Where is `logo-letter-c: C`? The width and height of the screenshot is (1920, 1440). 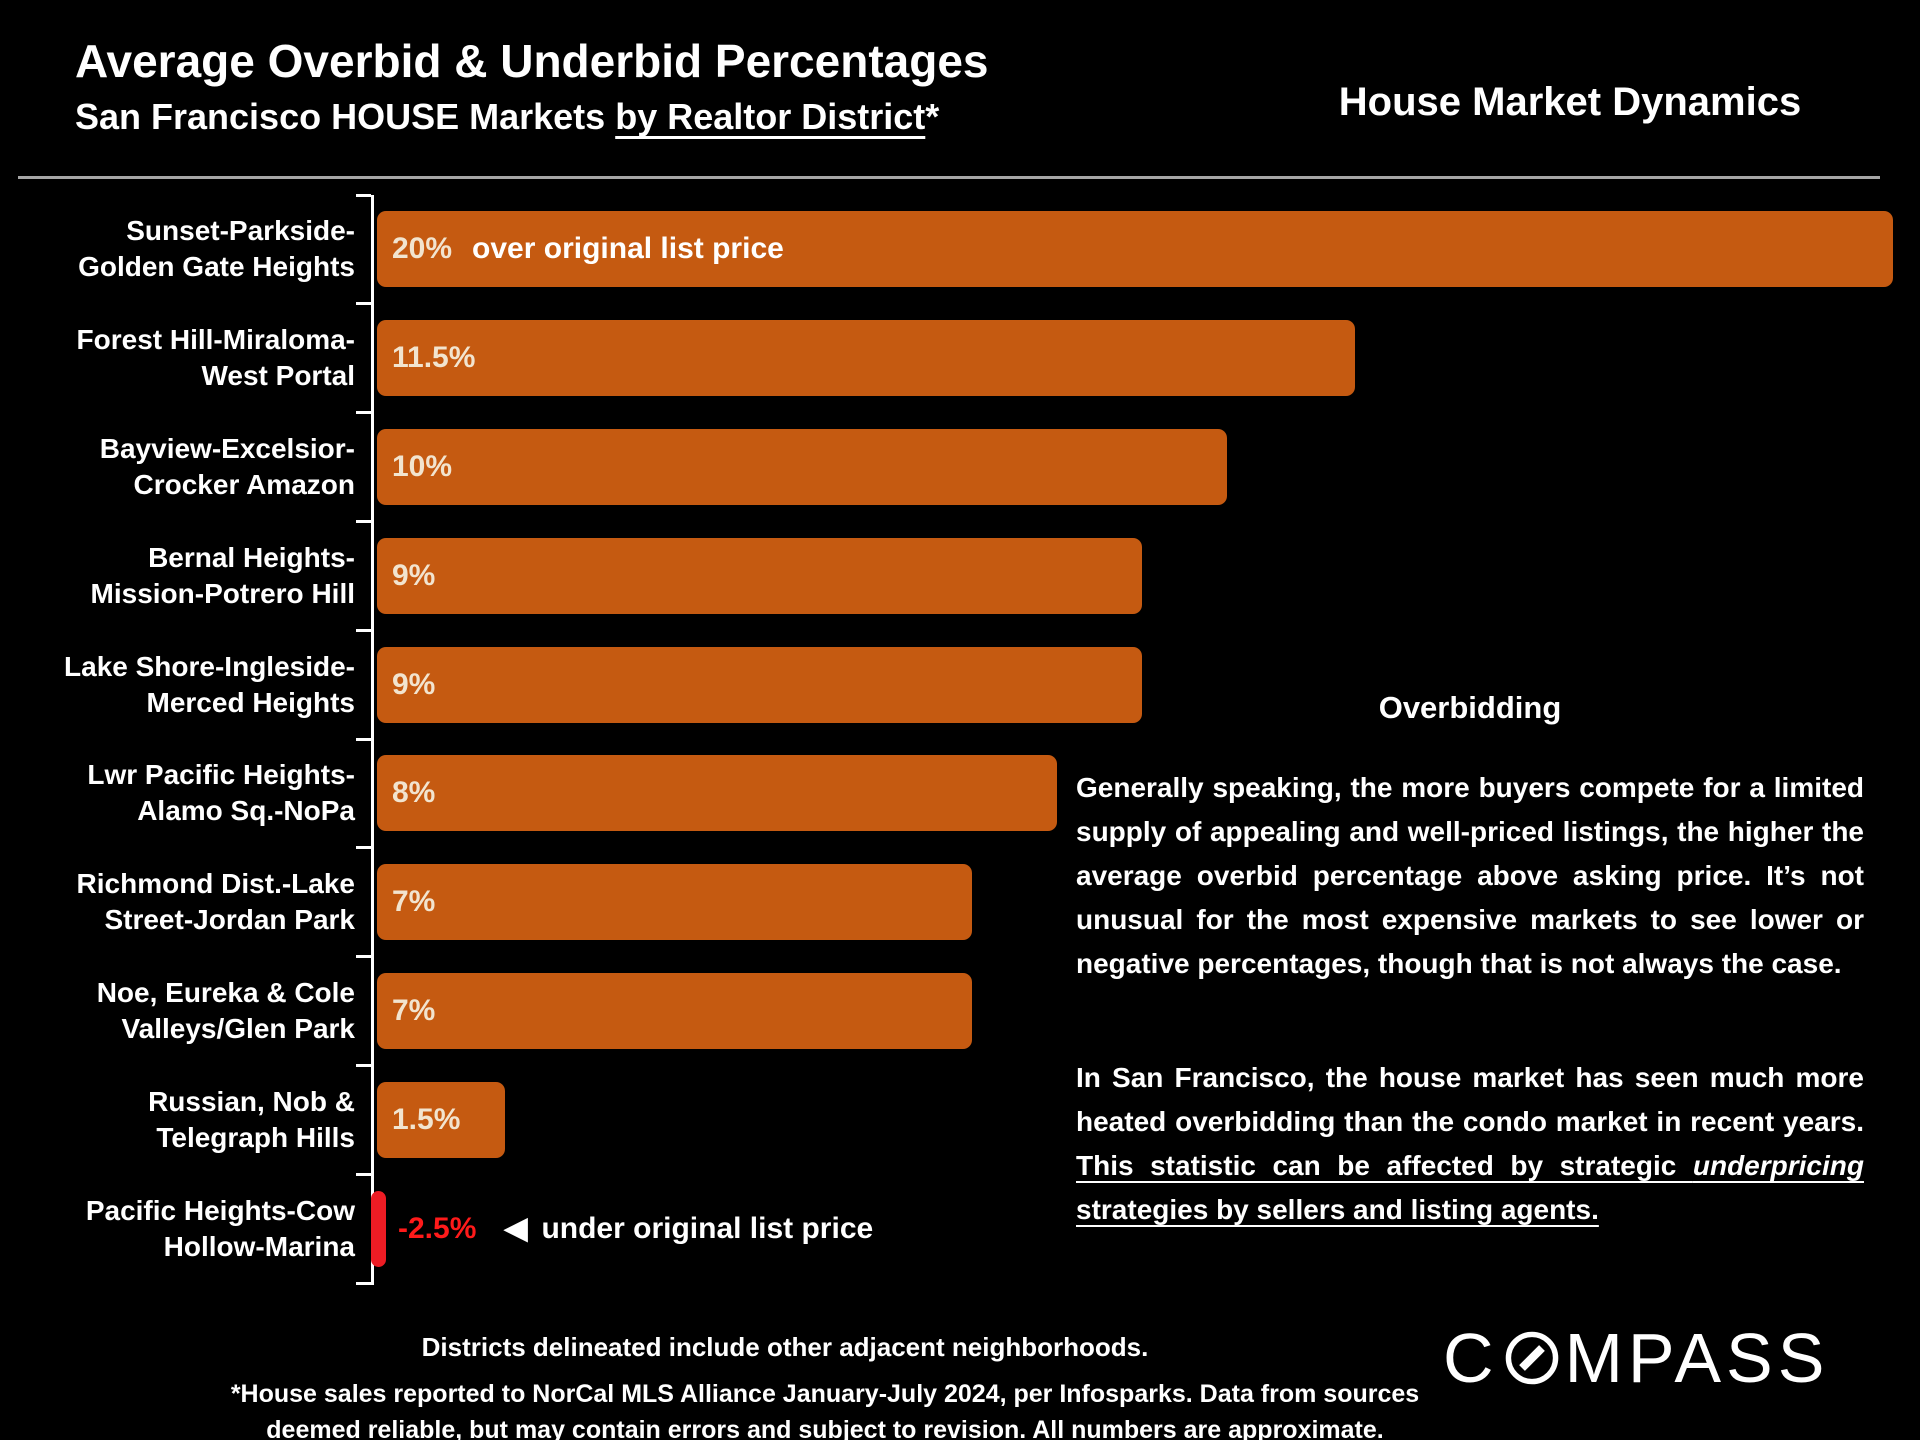 logo-letter-c: C is located at coordinates (1471, 1358).